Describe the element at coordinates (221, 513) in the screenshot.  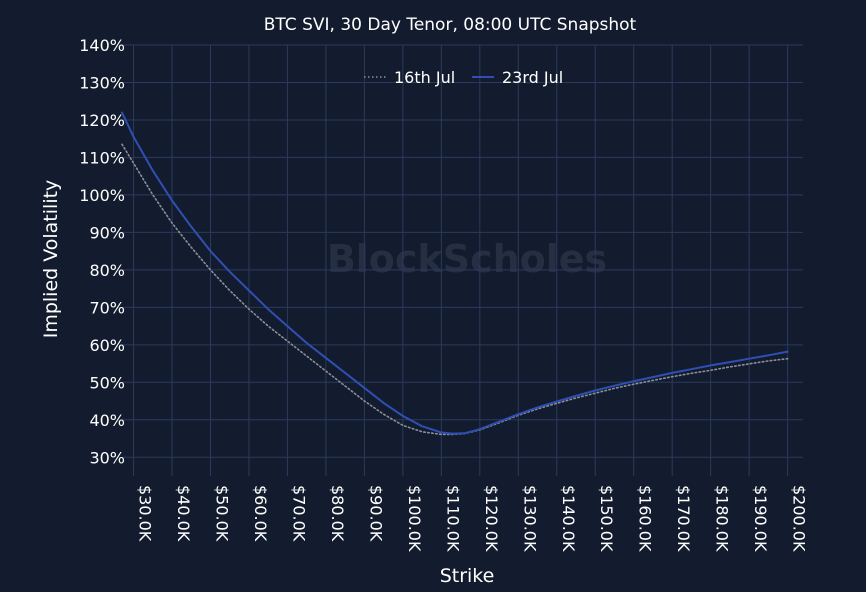
I see `x-tick-label: $50.0K` at that location.